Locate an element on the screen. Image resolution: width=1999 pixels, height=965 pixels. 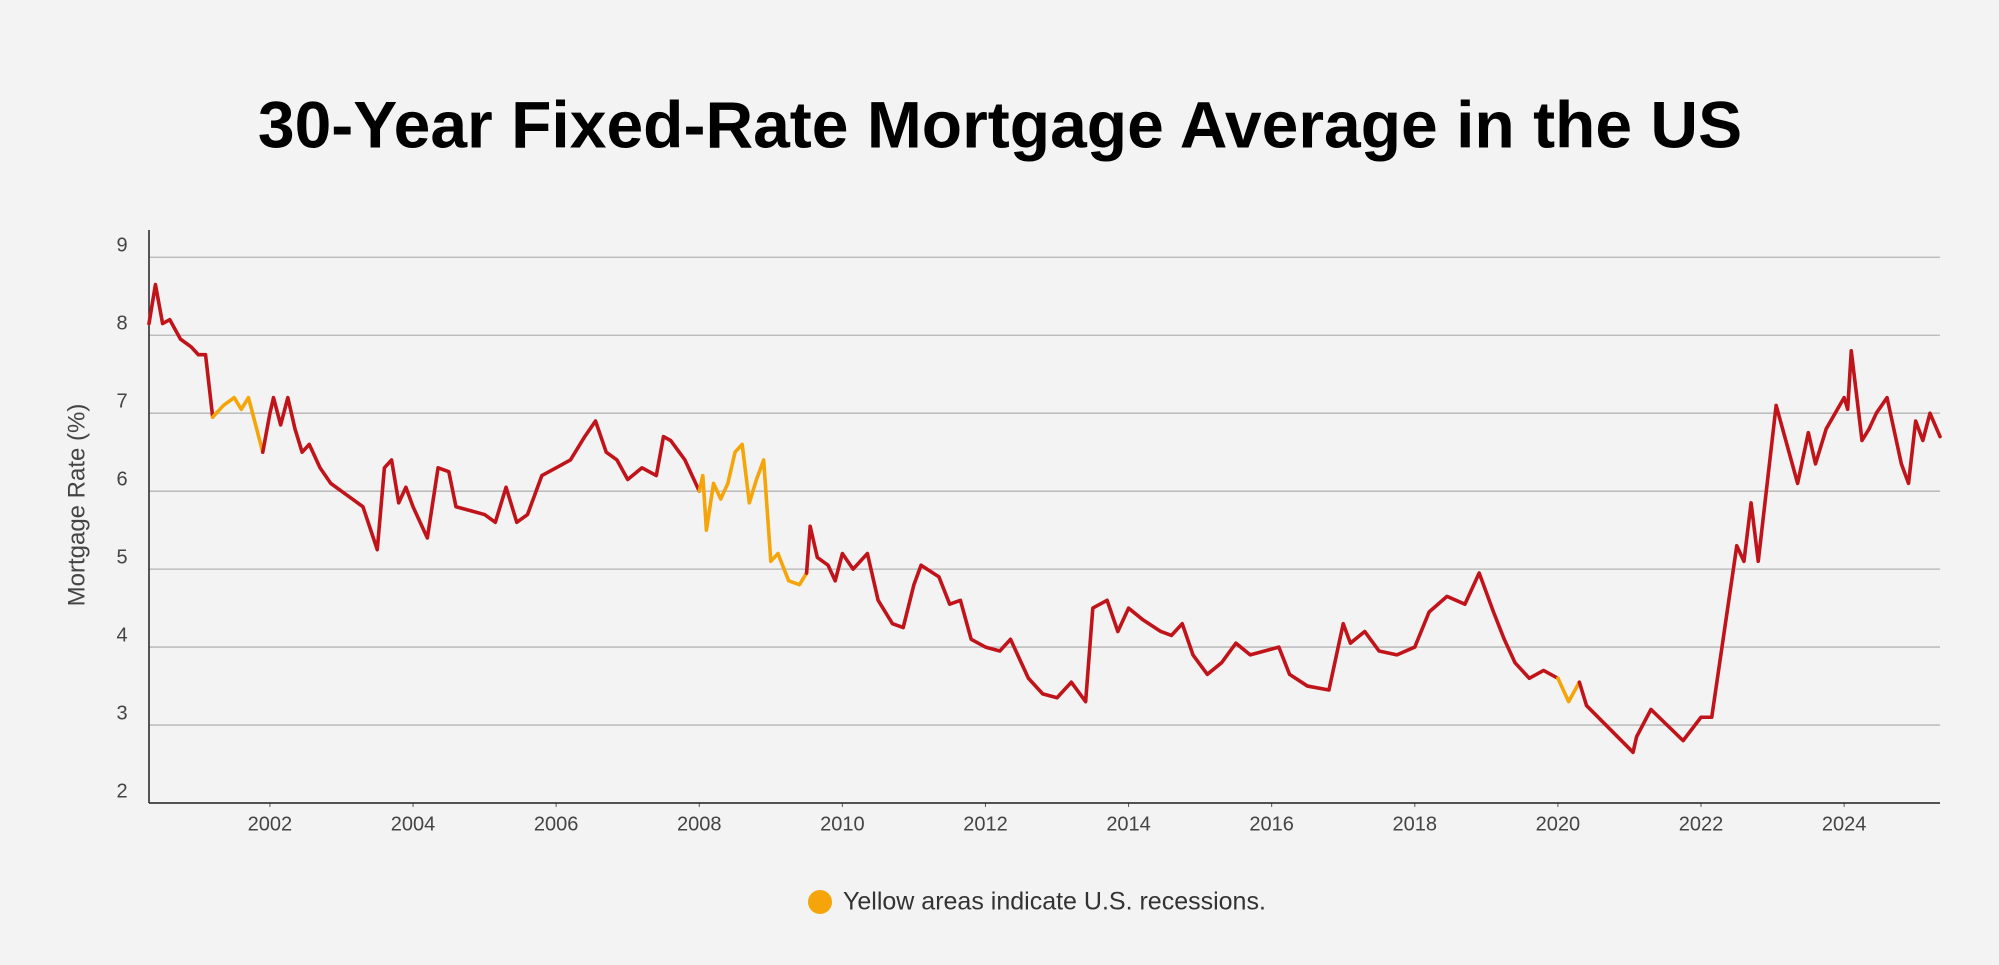
x-tick-label: 2014 is located at coordinates (1128, 824).